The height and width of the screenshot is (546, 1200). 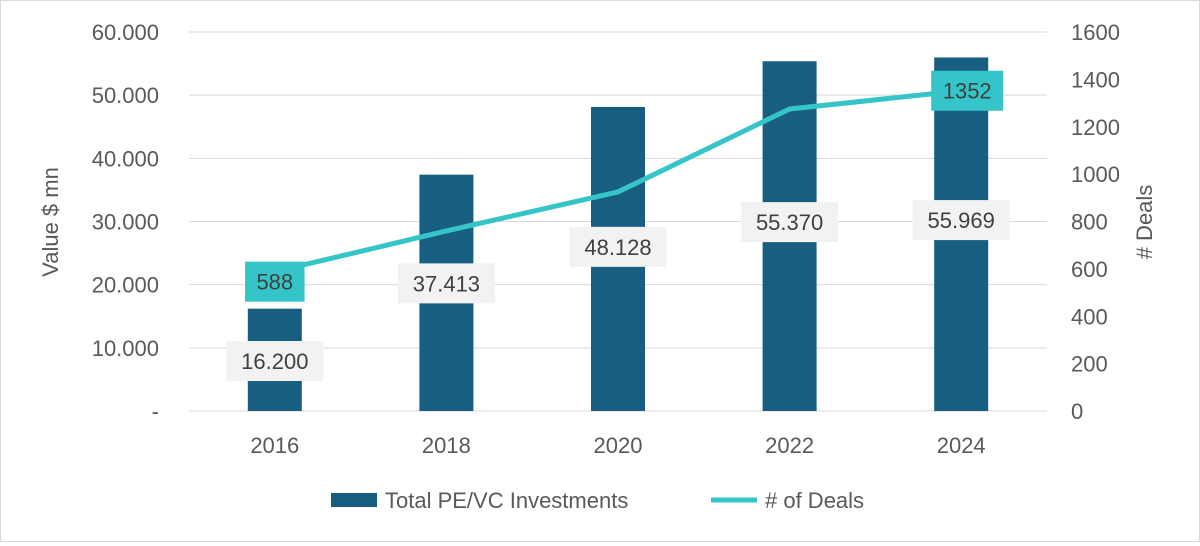 What do you see at coordinates (789, 445) in the screenshot?
I see `x-tick-label: 2022` at bounding box center [789, 445].